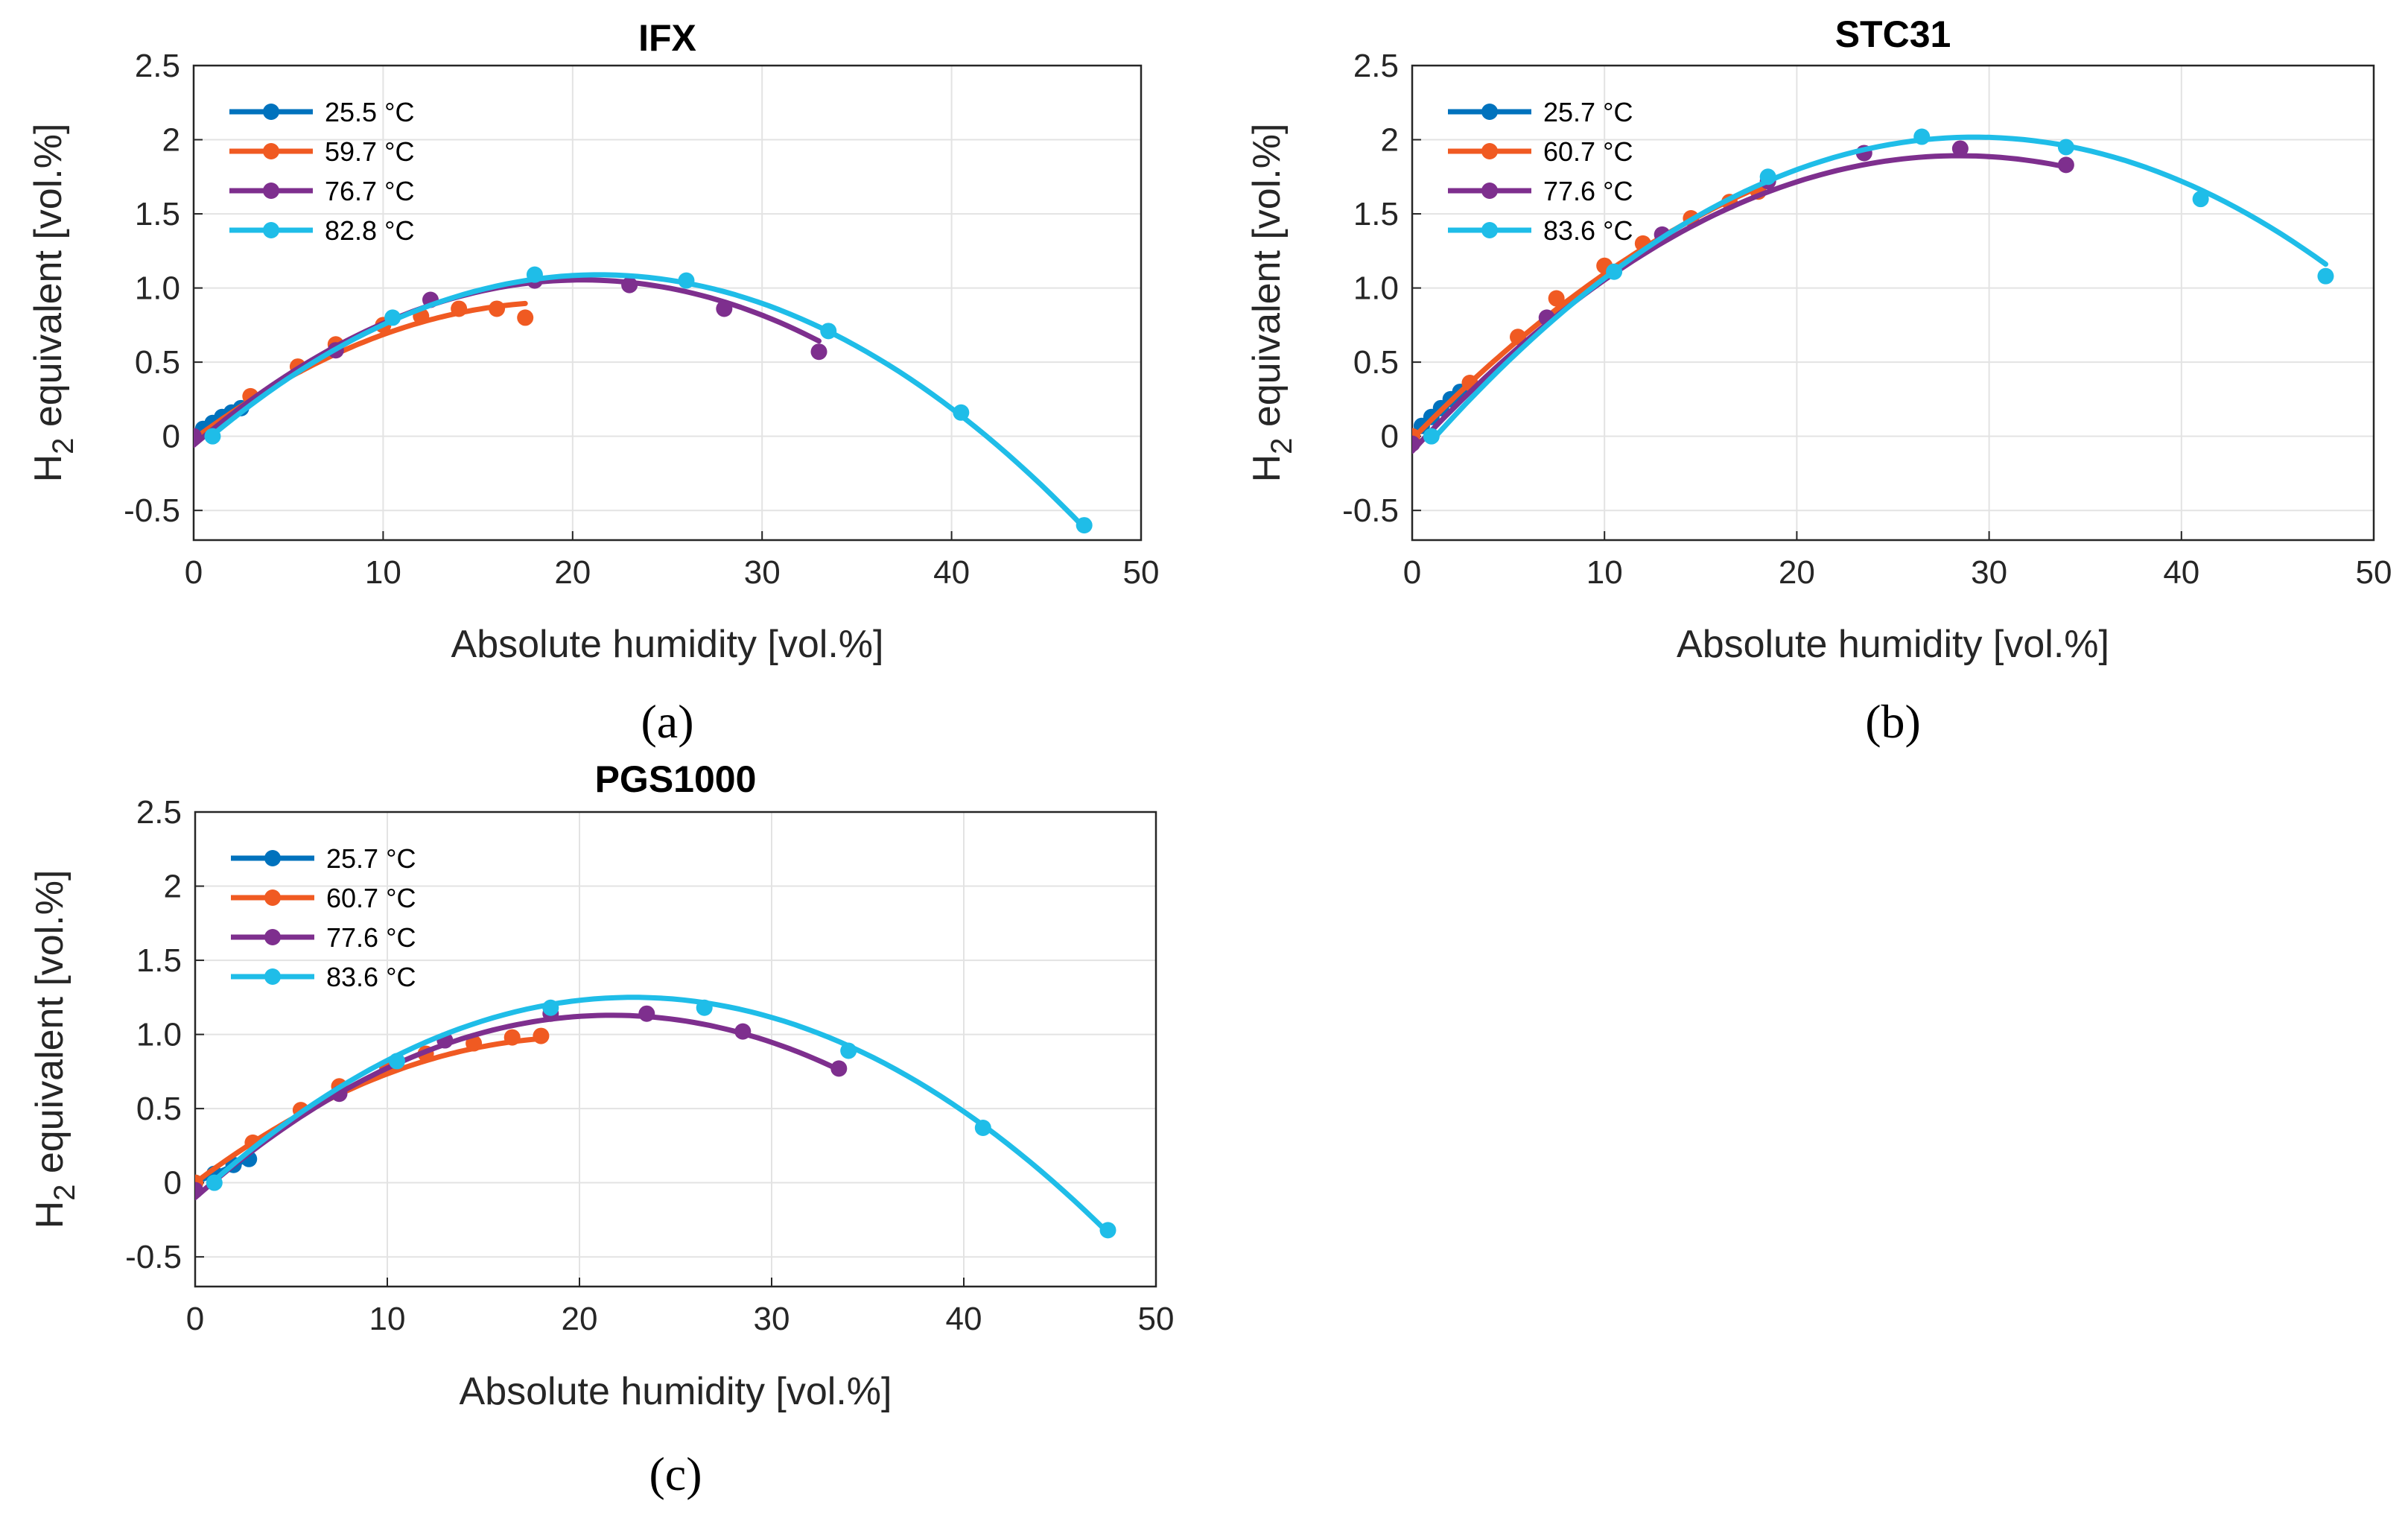  Describe the element at coordinates (371, 937) in the screenshot. I see `chart-c-legend-label-2: 77.6 °C` at that location.